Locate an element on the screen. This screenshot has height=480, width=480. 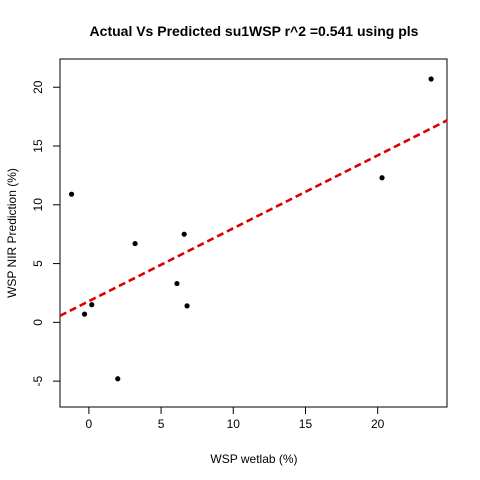
y-tick-label: 0 is located at coordinates (38, 322).